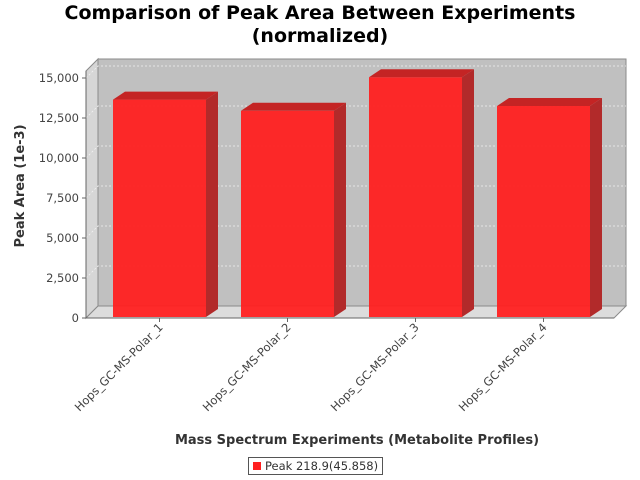 The height and width of the screenshot is (480, 640). What do you see at coordinates (320, 36) in the screenshot?
I see `chart-title-line2: (normalized)` at bounding box center [320, 36].